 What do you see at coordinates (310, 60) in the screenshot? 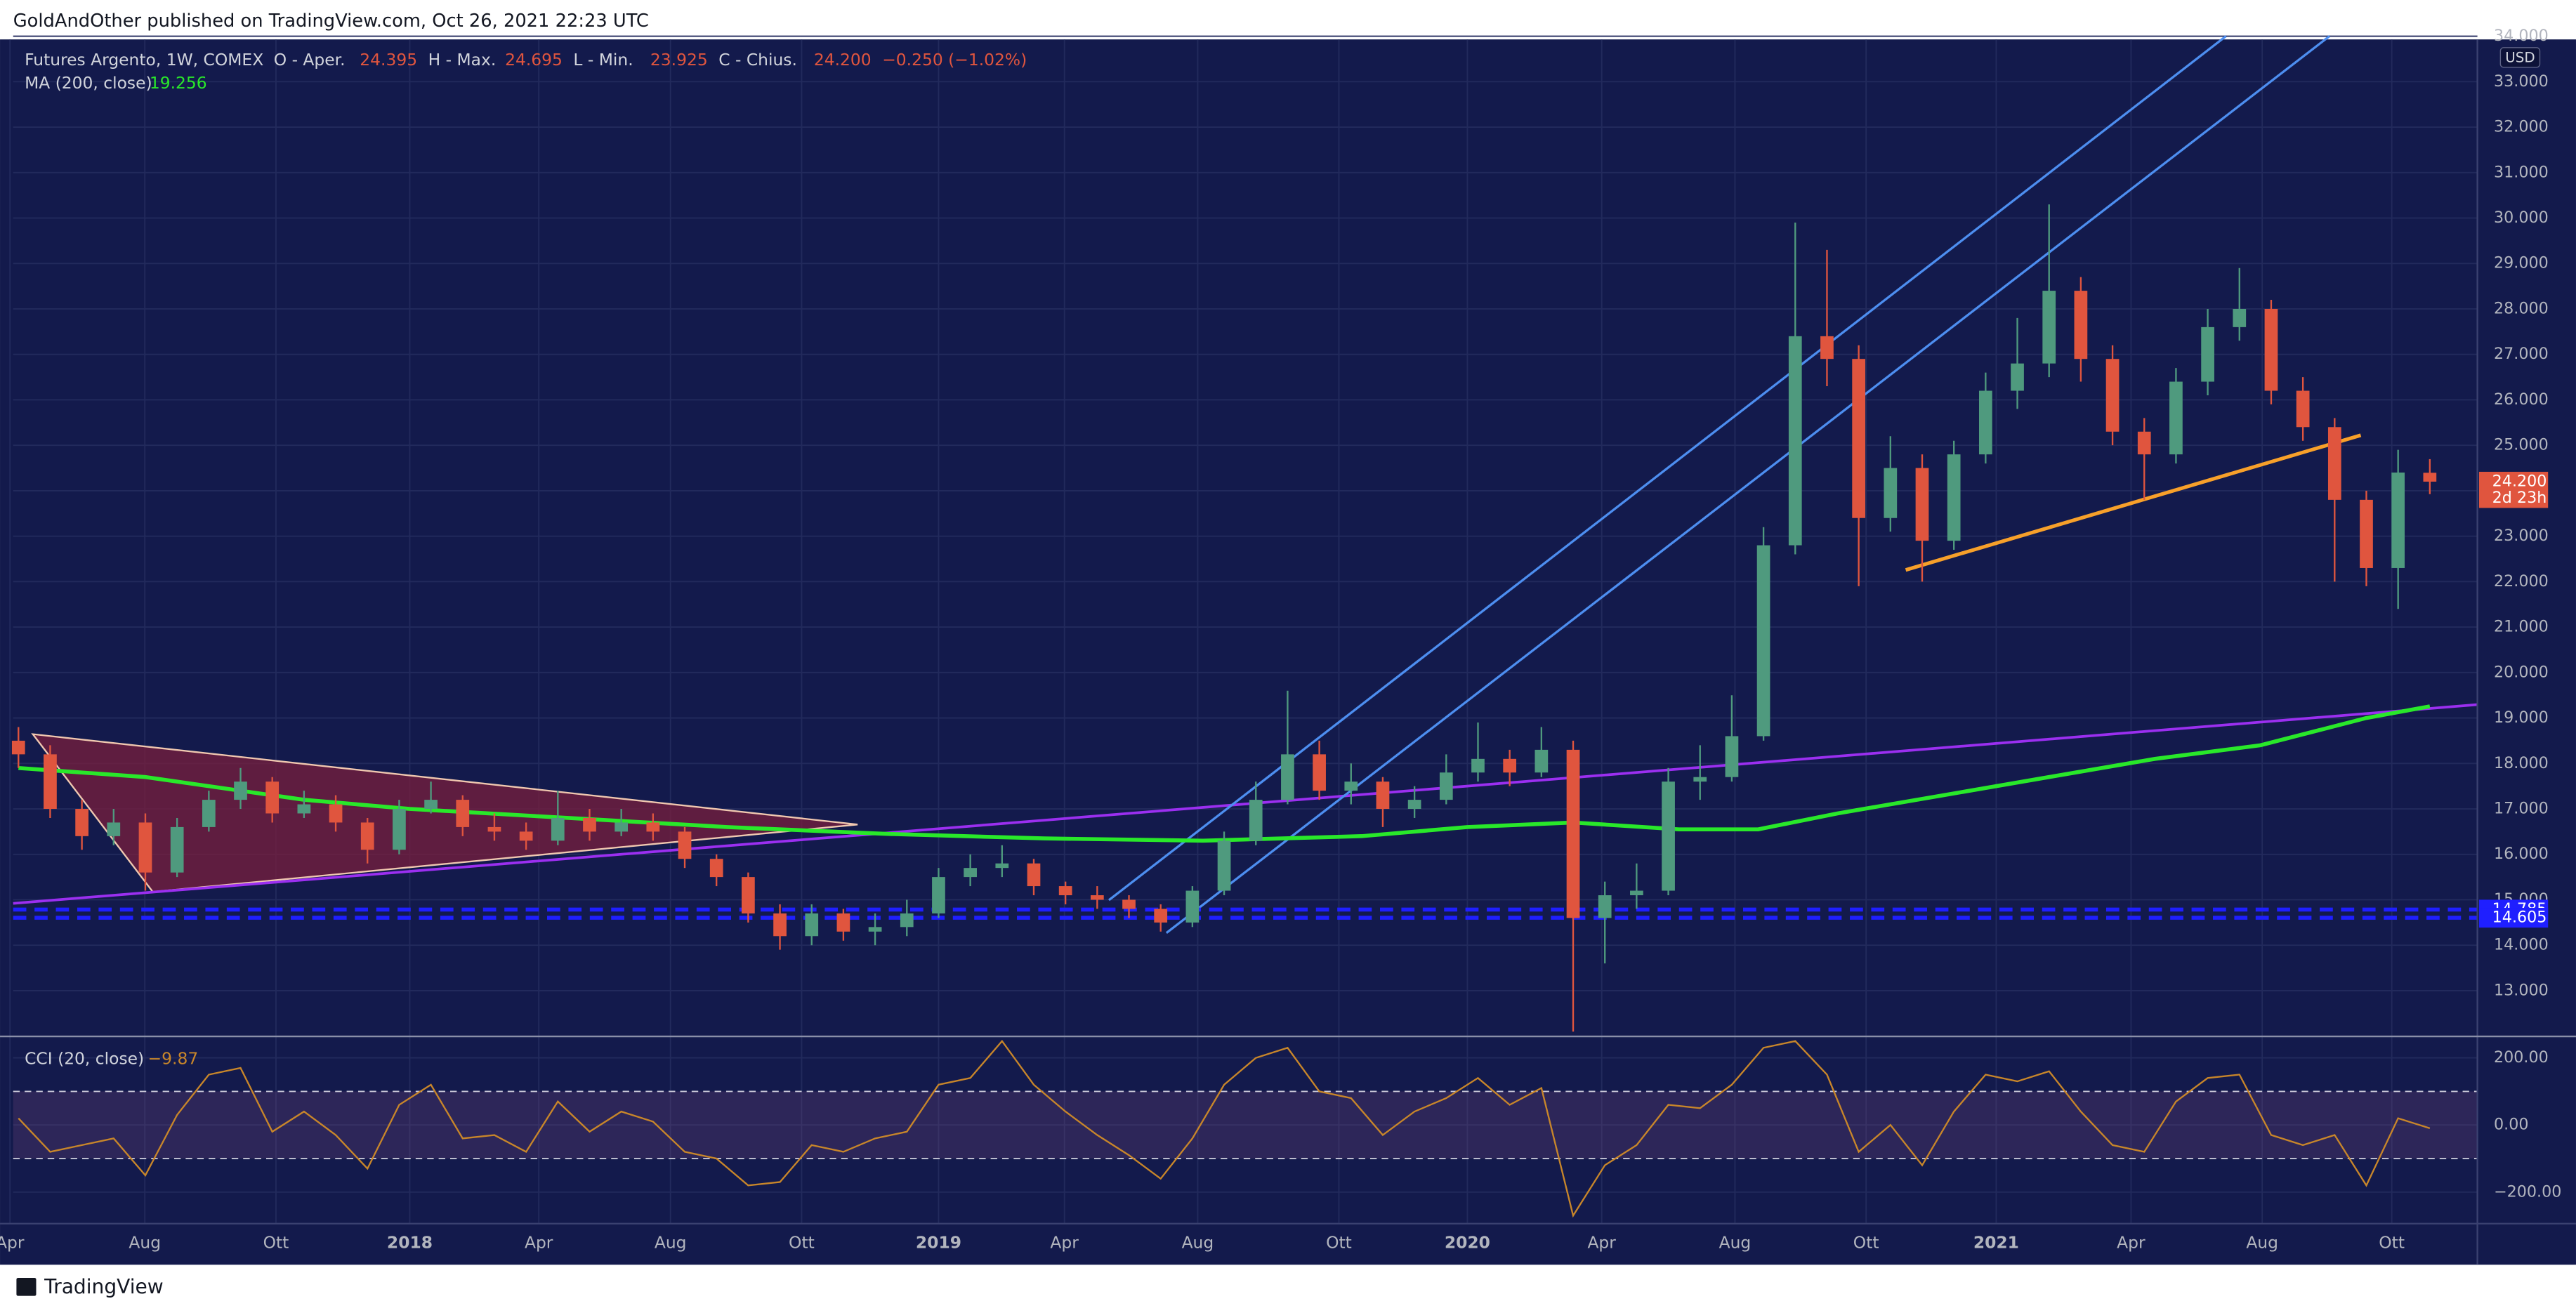
I see `ohlc-label: O - Aper.` at bounding box center [310, 60].